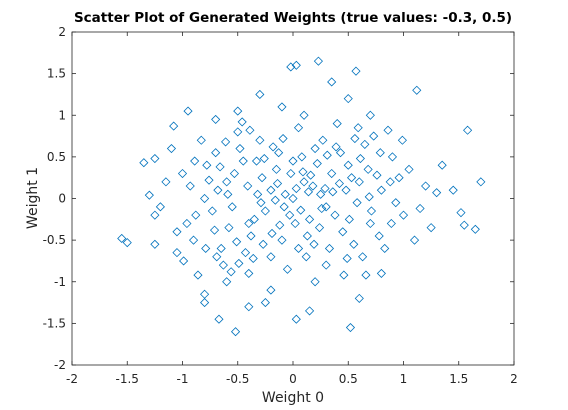  I want to click on x-tick-label: 1, so click(404, 379).